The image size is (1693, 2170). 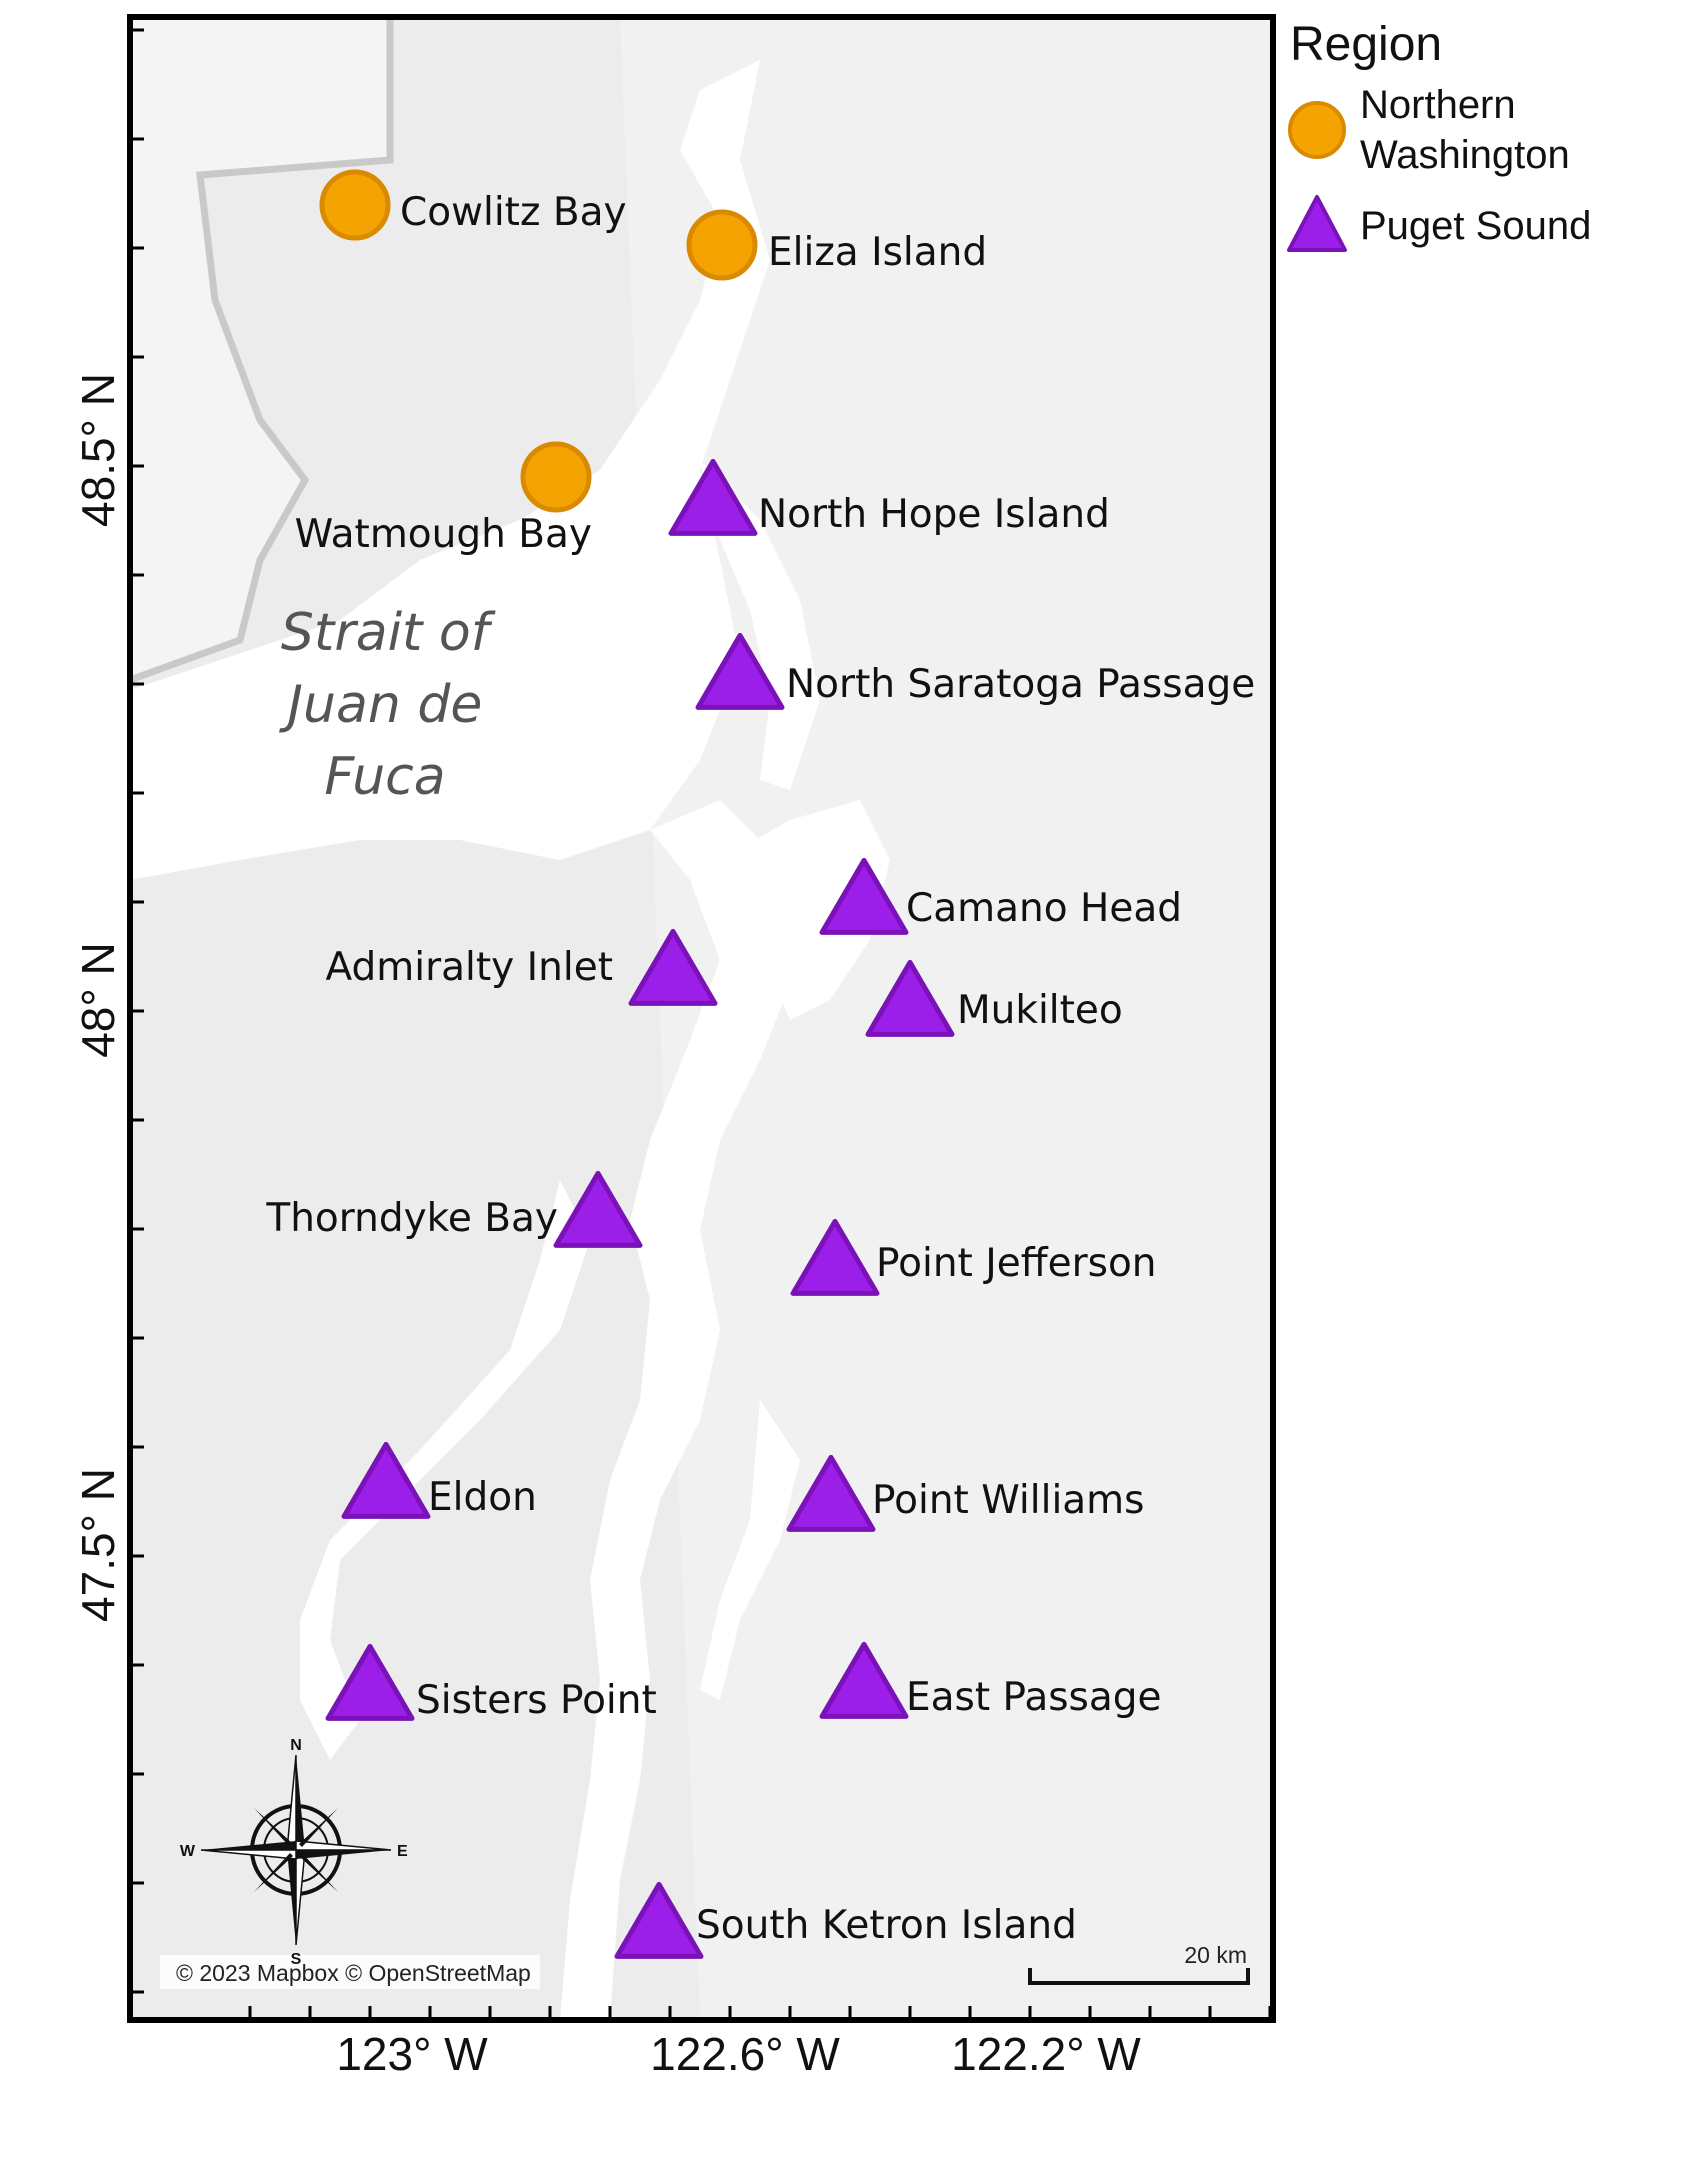 I want to click on site-label: East Passage, so click(x=1034, y=1697).